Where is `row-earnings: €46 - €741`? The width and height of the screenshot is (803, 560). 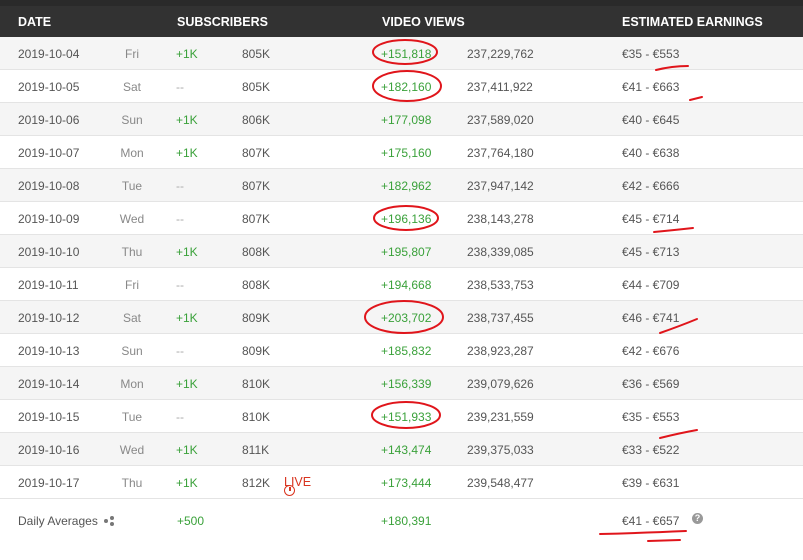
row-earnings: €46 - €741 is located at coordinates (651, 318).